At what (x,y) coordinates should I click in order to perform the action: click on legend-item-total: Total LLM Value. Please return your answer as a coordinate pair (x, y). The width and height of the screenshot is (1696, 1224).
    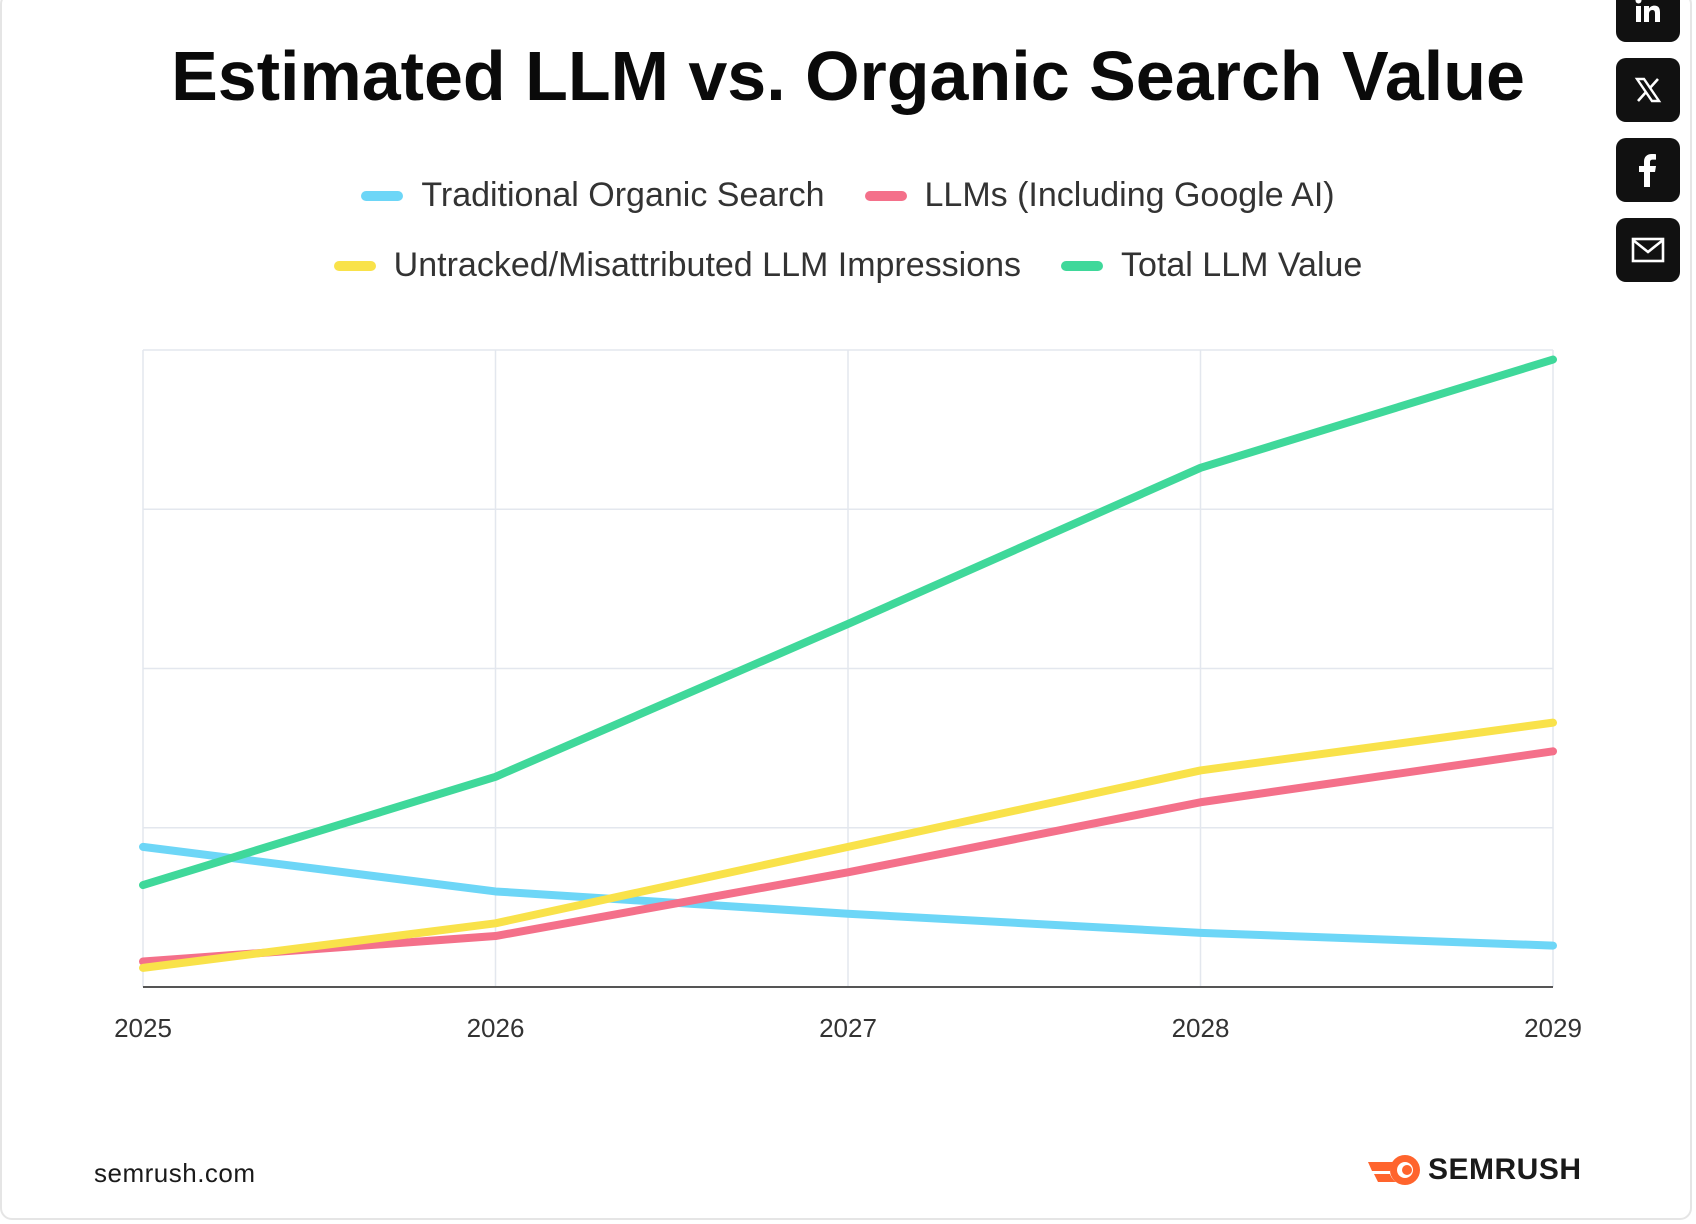
    Looking at the image, I should click on (1211, 265).